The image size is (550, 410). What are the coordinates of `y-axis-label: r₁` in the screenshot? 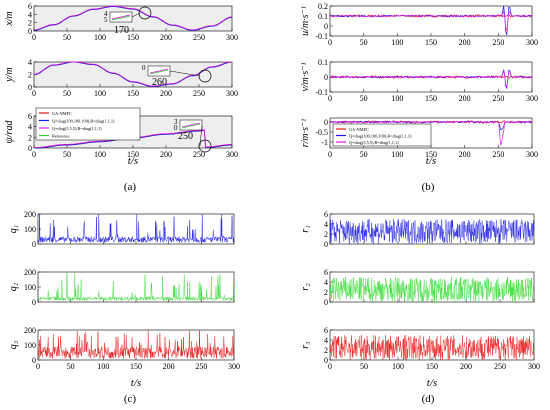 It's located at (305, 228).